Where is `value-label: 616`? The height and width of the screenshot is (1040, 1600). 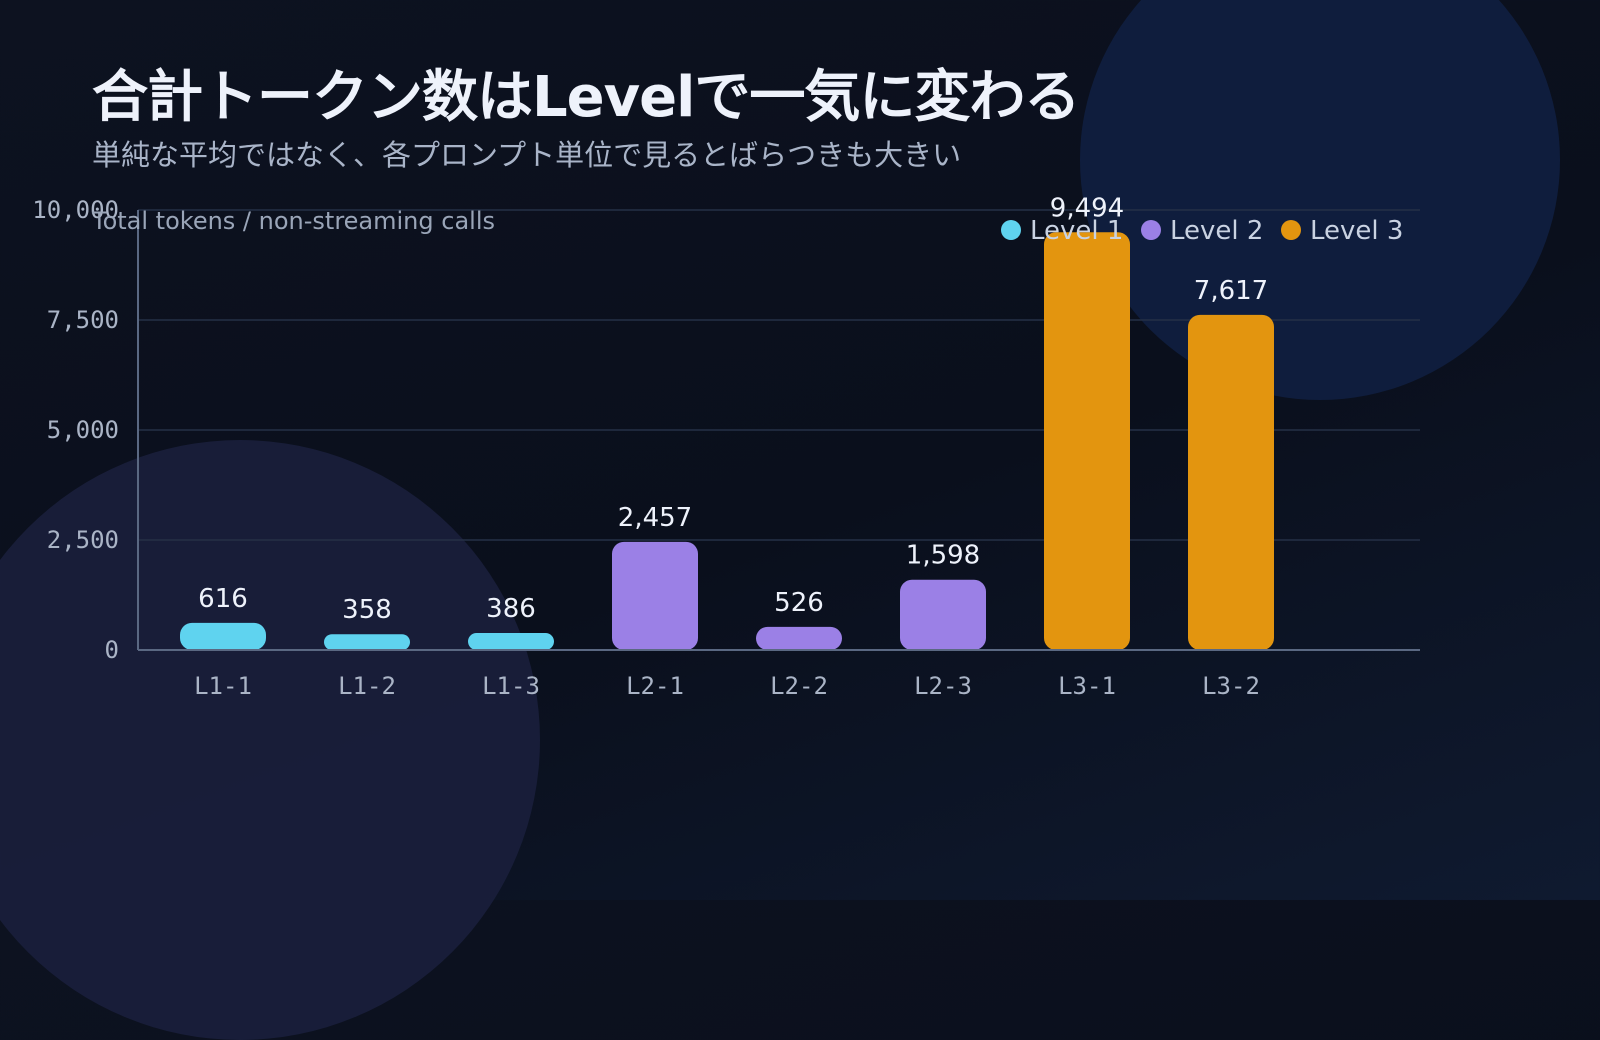
value-label: 616 is located at coordinates (223, 599).